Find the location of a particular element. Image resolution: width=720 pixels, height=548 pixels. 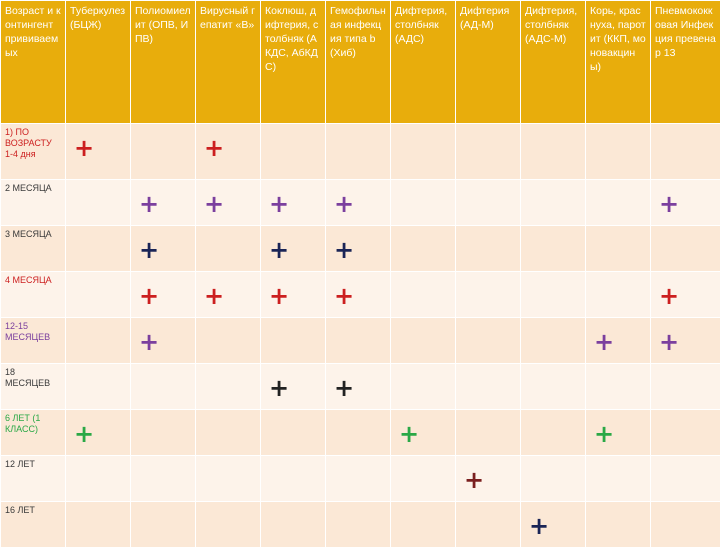

column-header-vaccine: Дифтерия (АД-М) is located at coordinates (488, 62).